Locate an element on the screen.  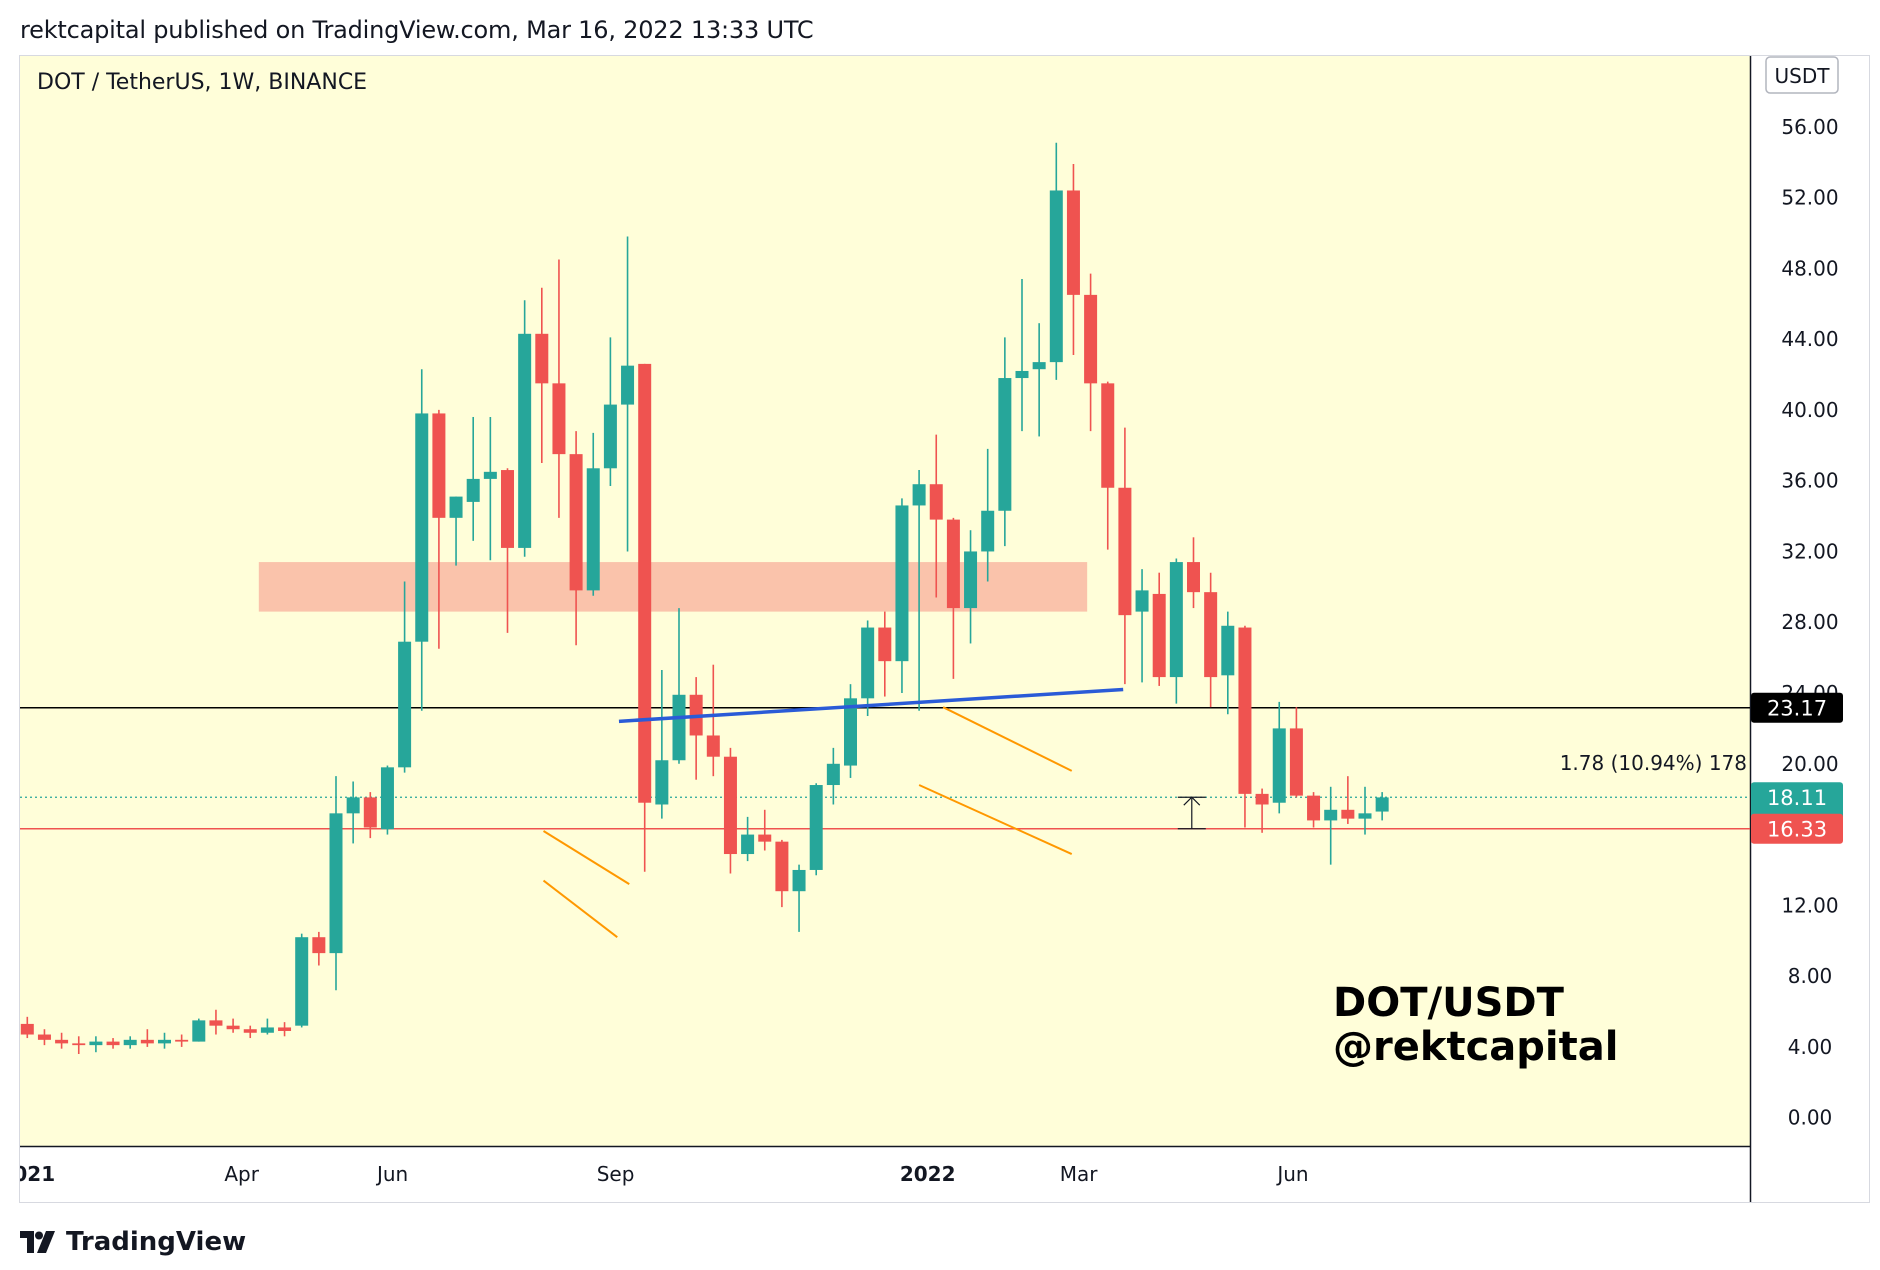
y-tick-label: 56.00 is located at coordinates (1809, 127).